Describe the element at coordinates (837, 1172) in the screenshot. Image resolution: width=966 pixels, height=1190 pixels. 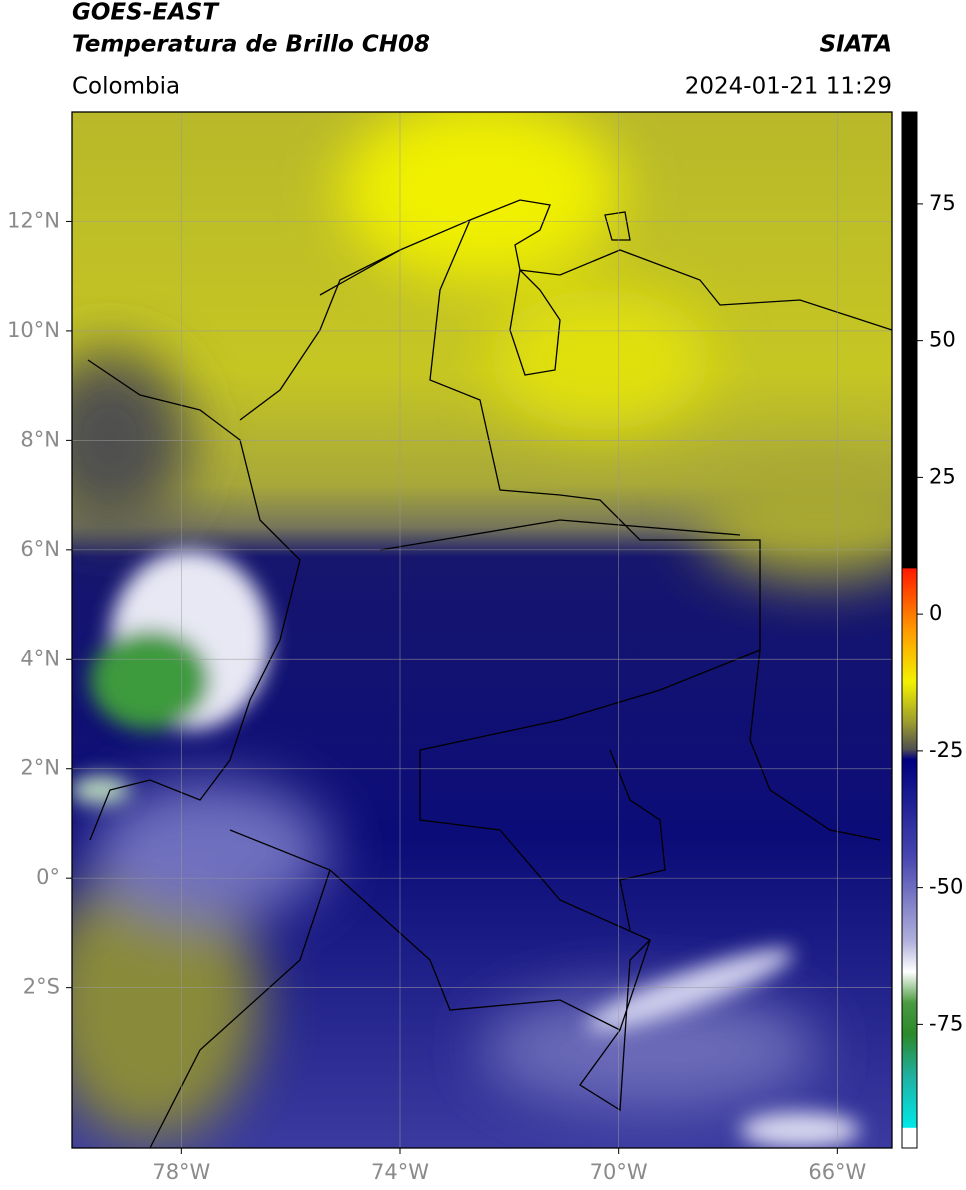
I see `x-tick-label: 66°W` at that location.